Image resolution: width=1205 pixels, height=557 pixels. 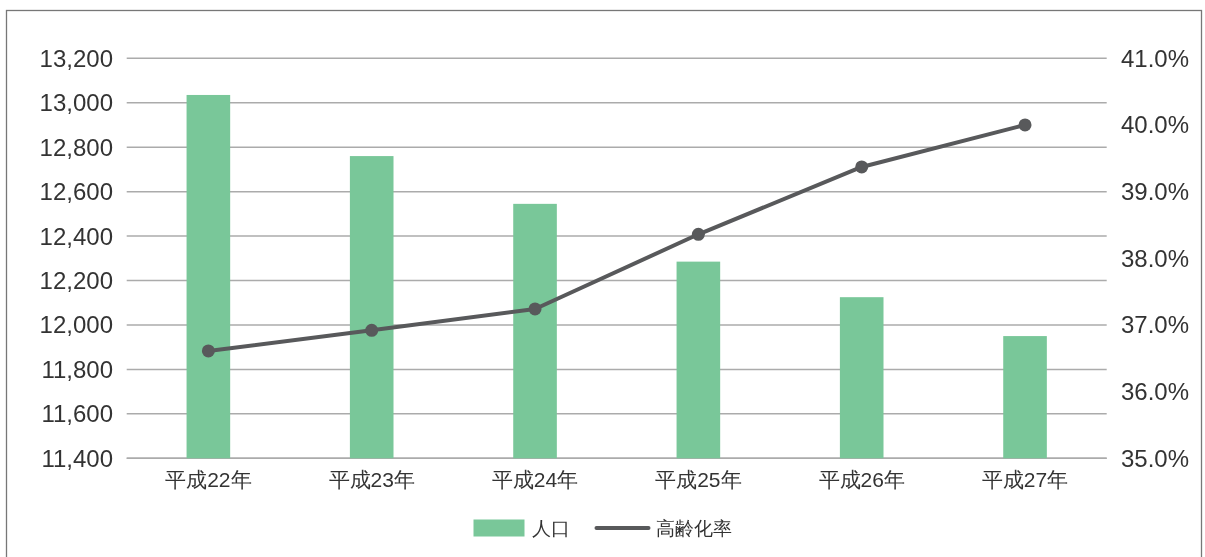 I want to click on y-tick-label: 13,200, so click(x=76, y=58).